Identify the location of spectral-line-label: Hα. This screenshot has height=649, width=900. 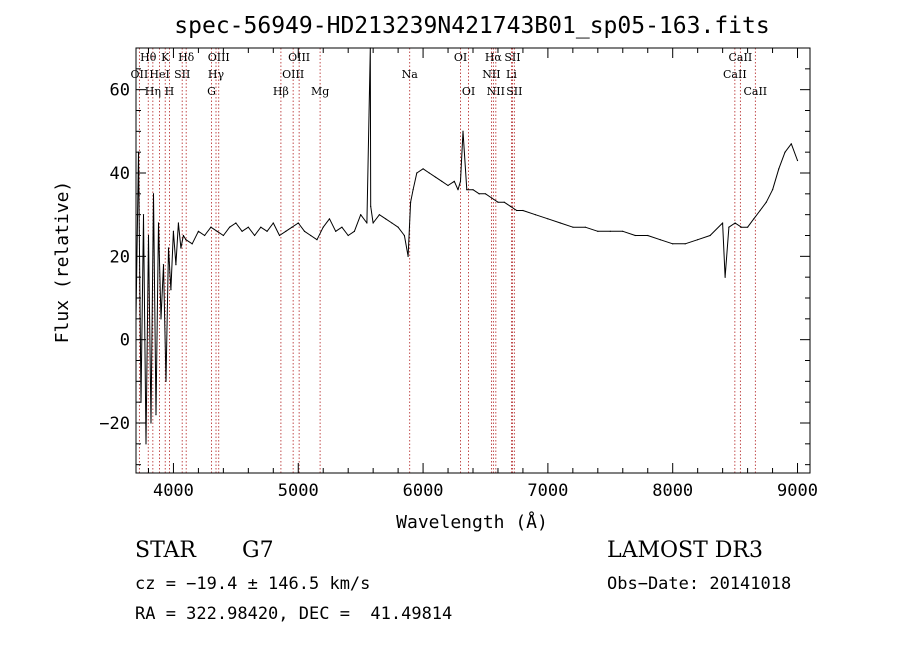
(494, 57).